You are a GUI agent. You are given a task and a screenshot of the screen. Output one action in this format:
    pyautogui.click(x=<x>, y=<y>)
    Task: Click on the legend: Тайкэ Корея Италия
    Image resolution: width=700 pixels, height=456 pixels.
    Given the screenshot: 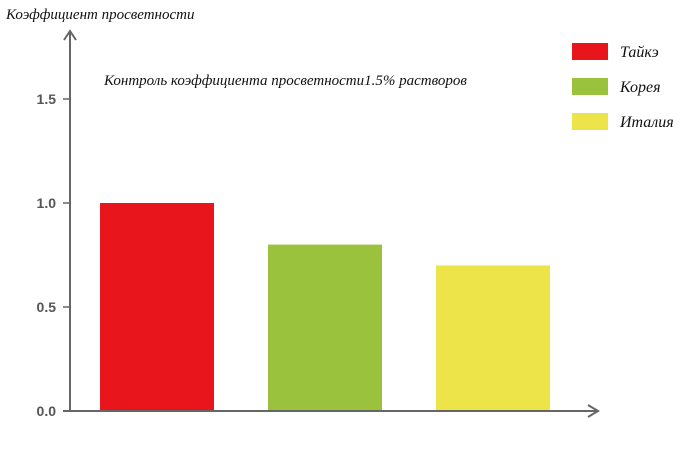 What is the action you would take?
    pyautogui.click(x=623, y=87)
    